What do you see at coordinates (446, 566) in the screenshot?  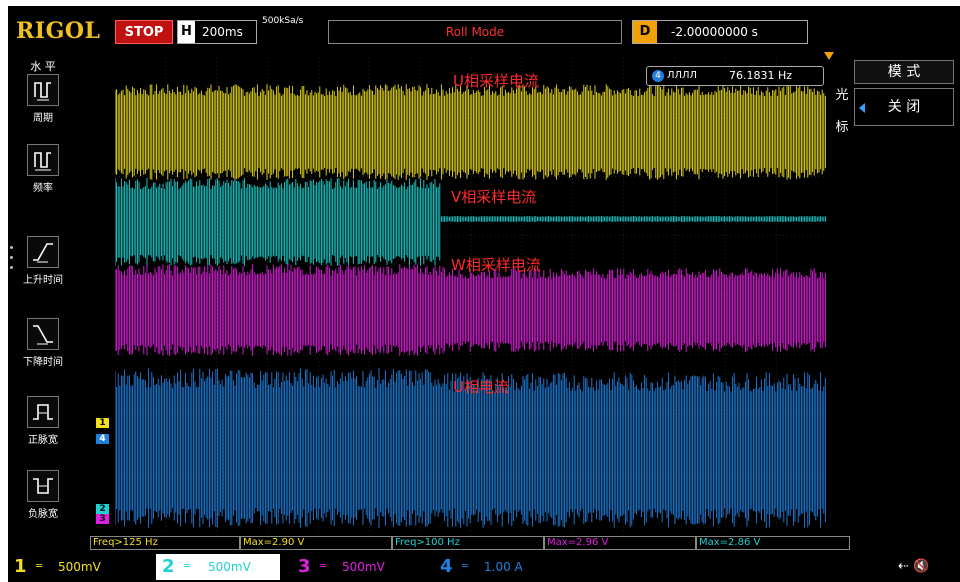 I see `channel-number: 4` at bounding box center [446, 566].